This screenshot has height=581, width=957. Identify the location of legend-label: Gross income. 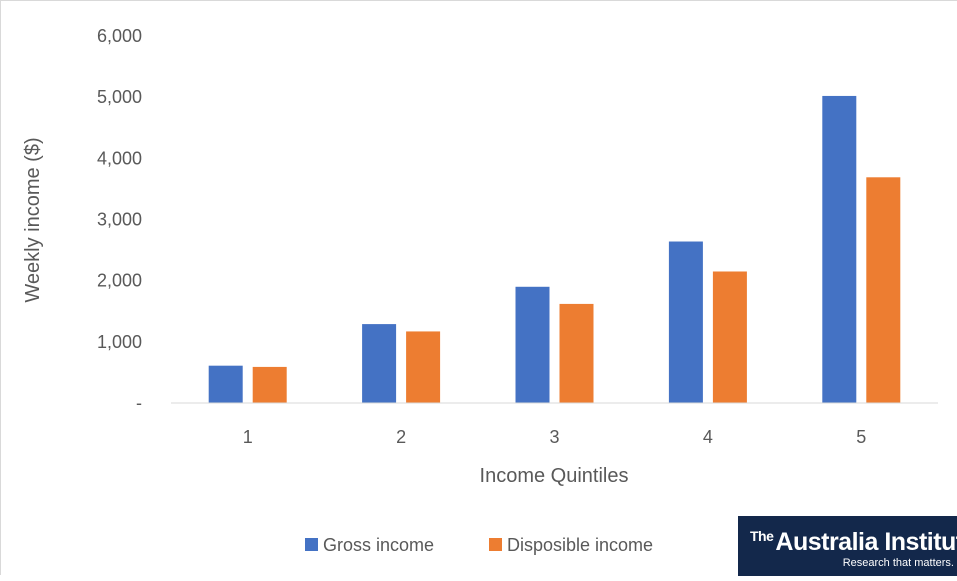
(378, 545).